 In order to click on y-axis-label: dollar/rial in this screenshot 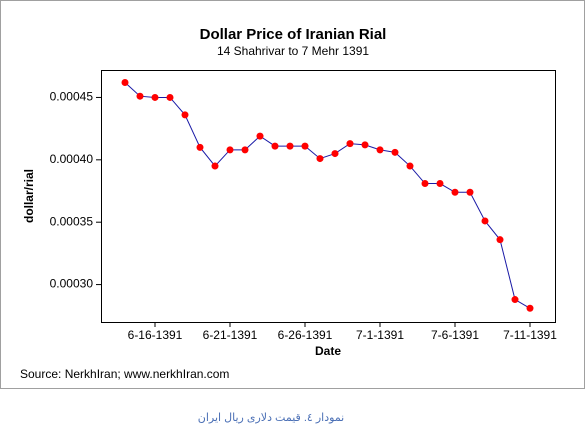, I will do `click(29, 196)`.